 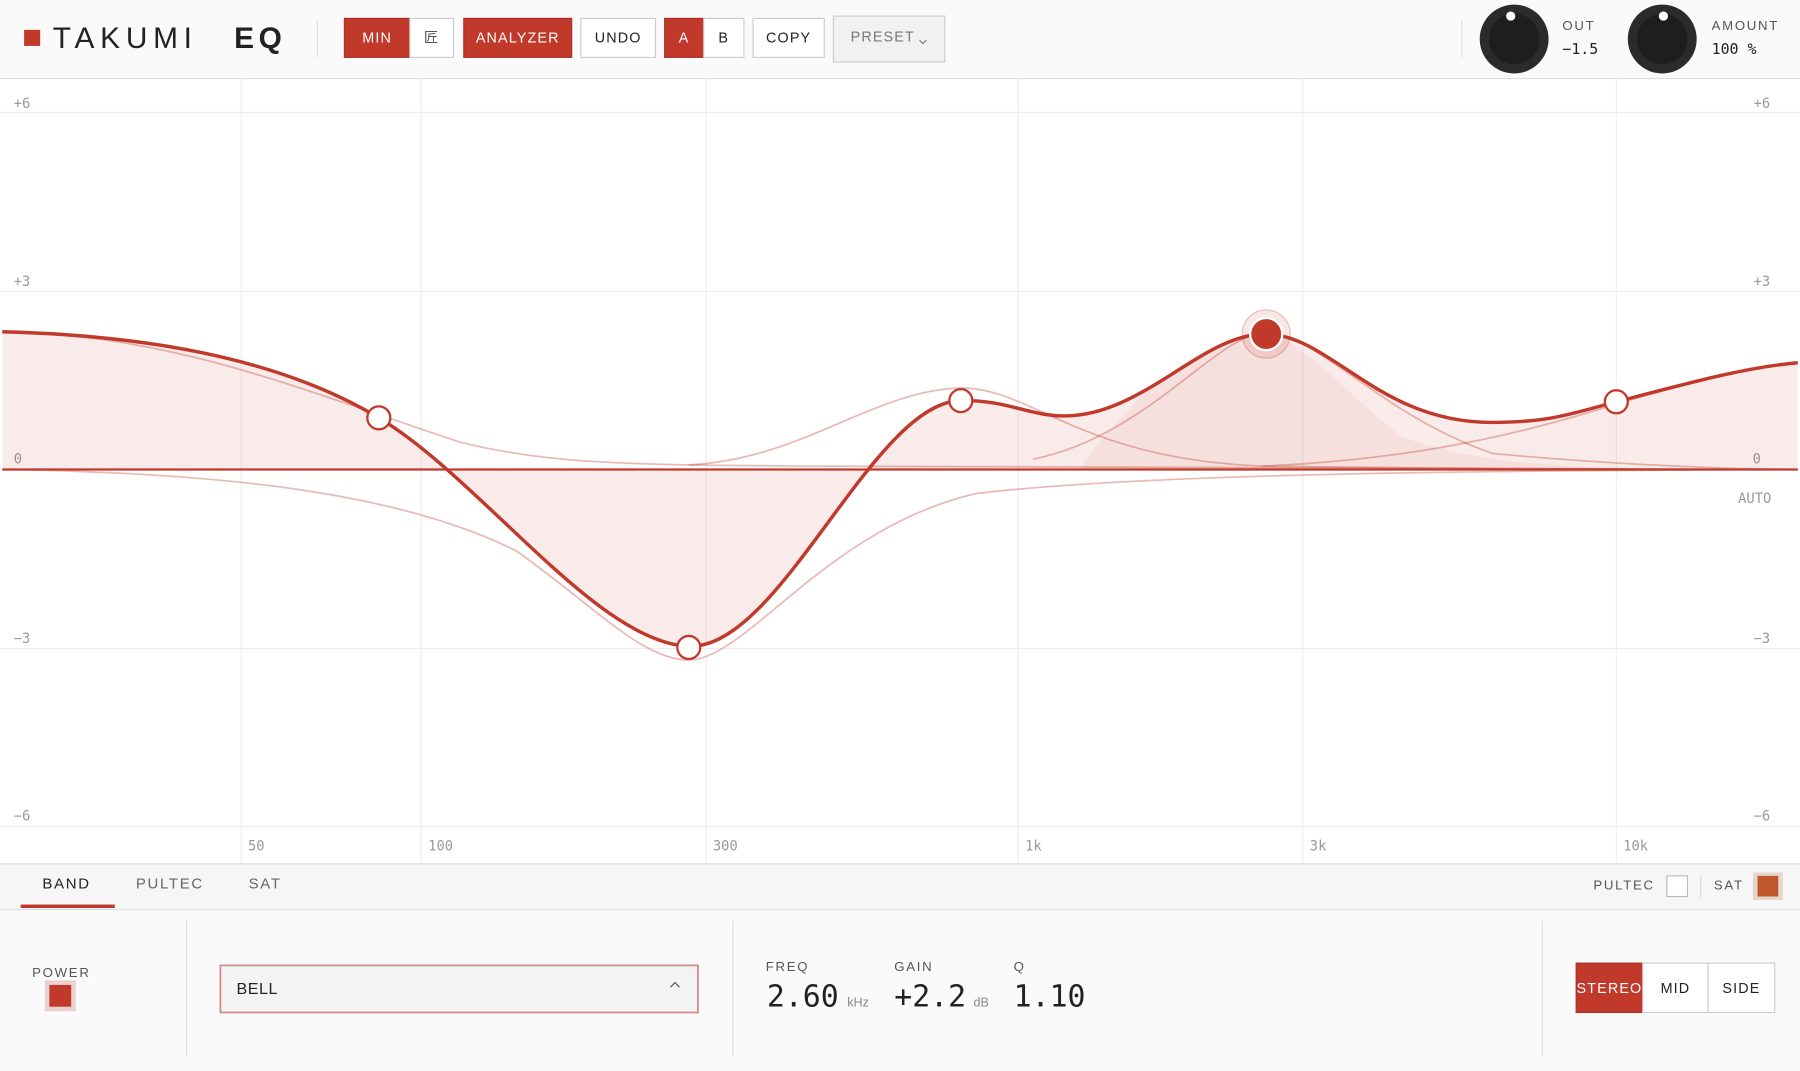 I want to click on tab-band: BAND, so click(x=66, y=883).